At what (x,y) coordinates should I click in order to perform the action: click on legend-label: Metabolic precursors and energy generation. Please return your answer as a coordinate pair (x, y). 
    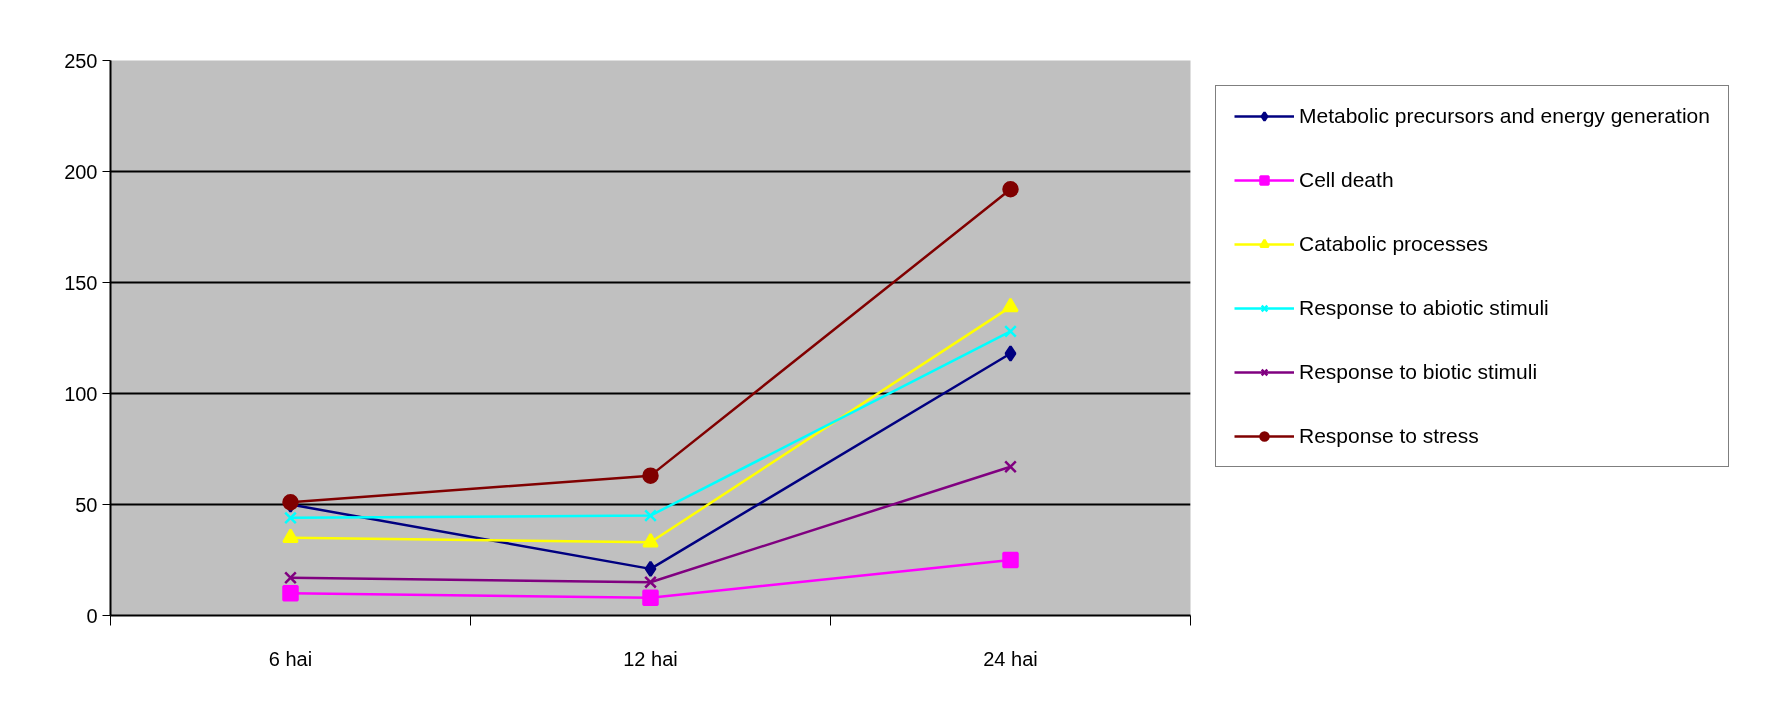
    Looking at the image, I should click on (1504, 116).